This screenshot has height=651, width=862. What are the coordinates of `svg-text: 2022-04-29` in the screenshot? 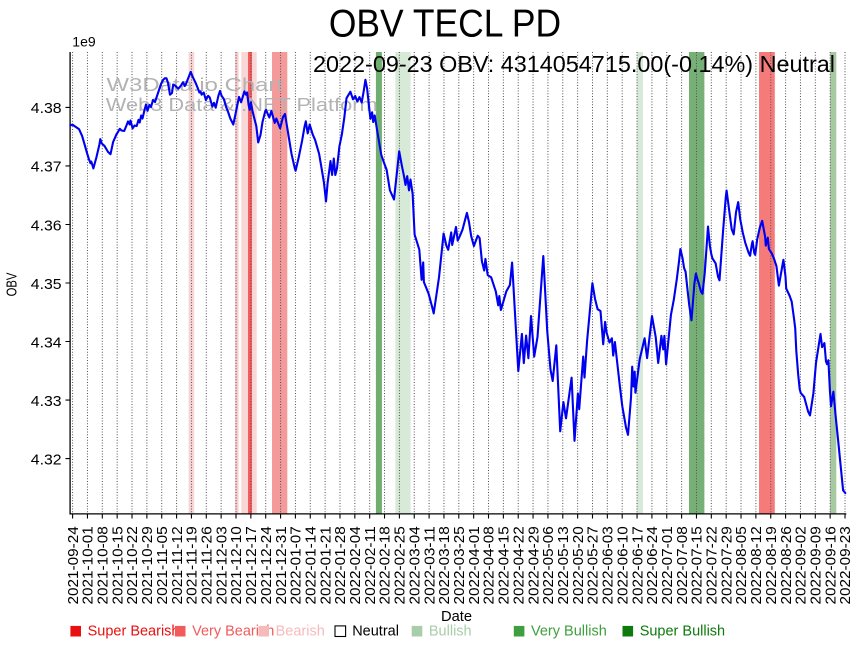 It's located at (534, 565).